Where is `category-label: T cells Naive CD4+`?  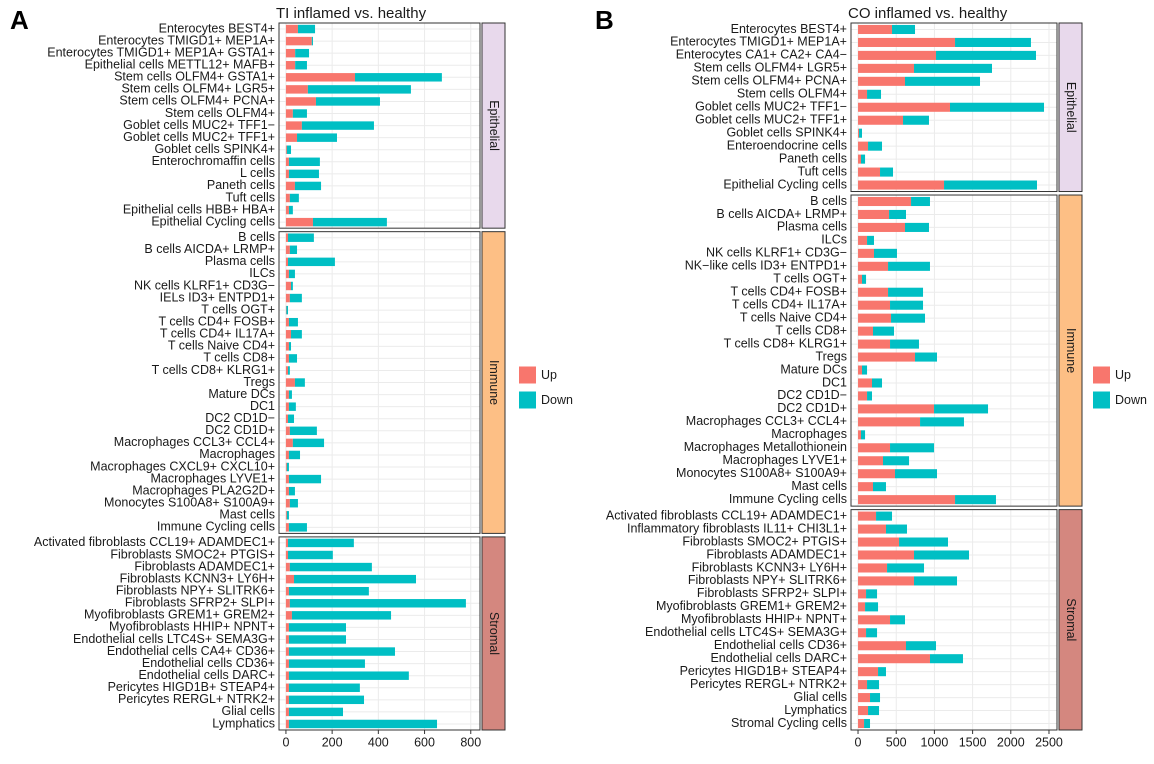
category-label: T cells Naive CD4+ is located at coordinates (793, 317).